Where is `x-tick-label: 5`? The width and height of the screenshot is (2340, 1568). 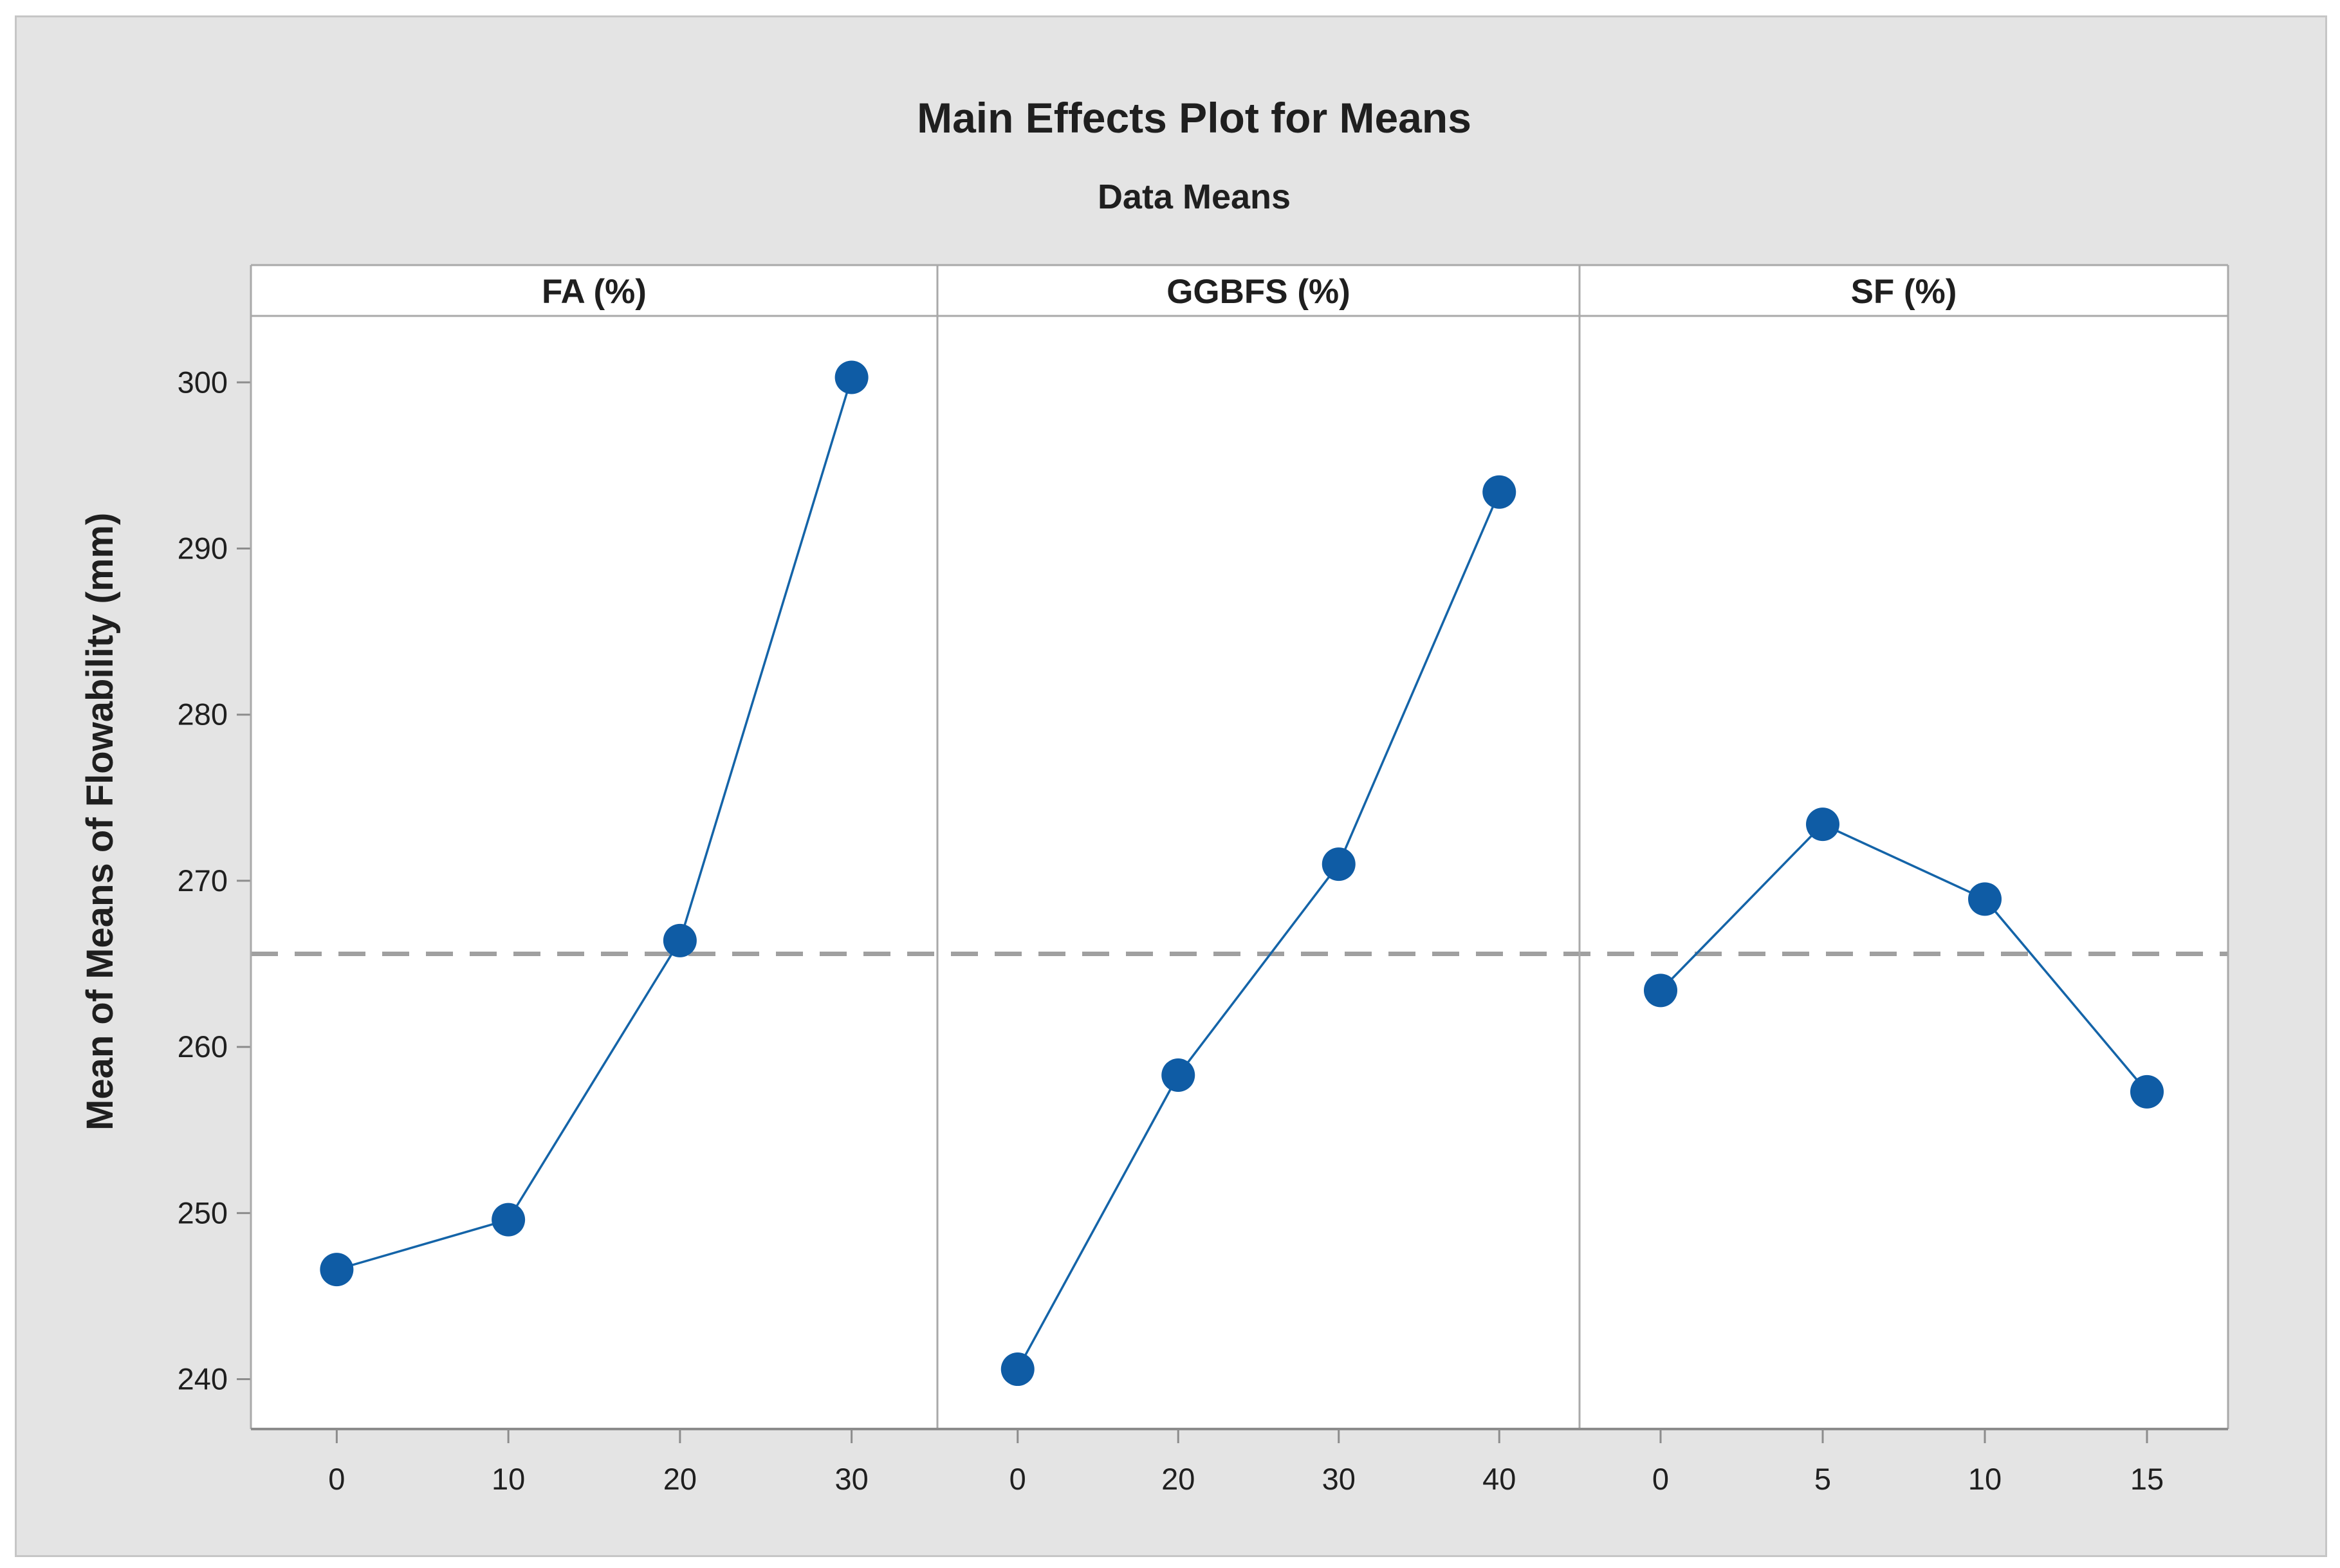
x-tick-label: 5 is located at coordinates (1822, 1479).